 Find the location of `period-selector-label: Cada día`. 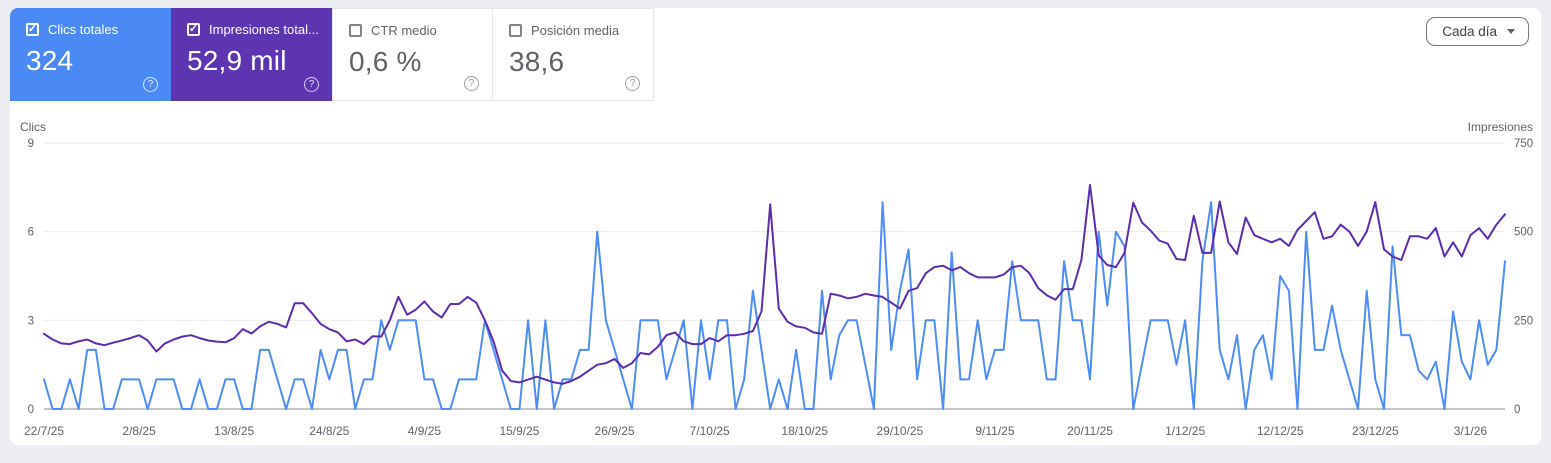

period-selector-label: Cada día is located at coordinates (1469, 31).